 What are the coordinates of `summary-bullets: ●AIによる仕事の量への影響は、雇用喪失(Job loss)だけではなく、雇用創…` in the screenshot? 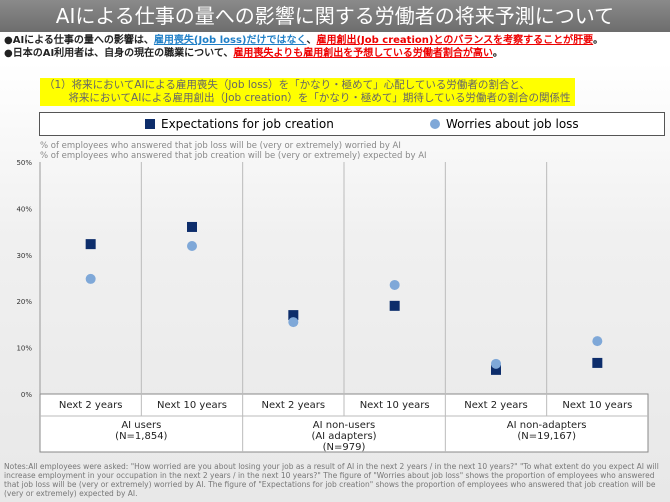 It's located at (303, 47).